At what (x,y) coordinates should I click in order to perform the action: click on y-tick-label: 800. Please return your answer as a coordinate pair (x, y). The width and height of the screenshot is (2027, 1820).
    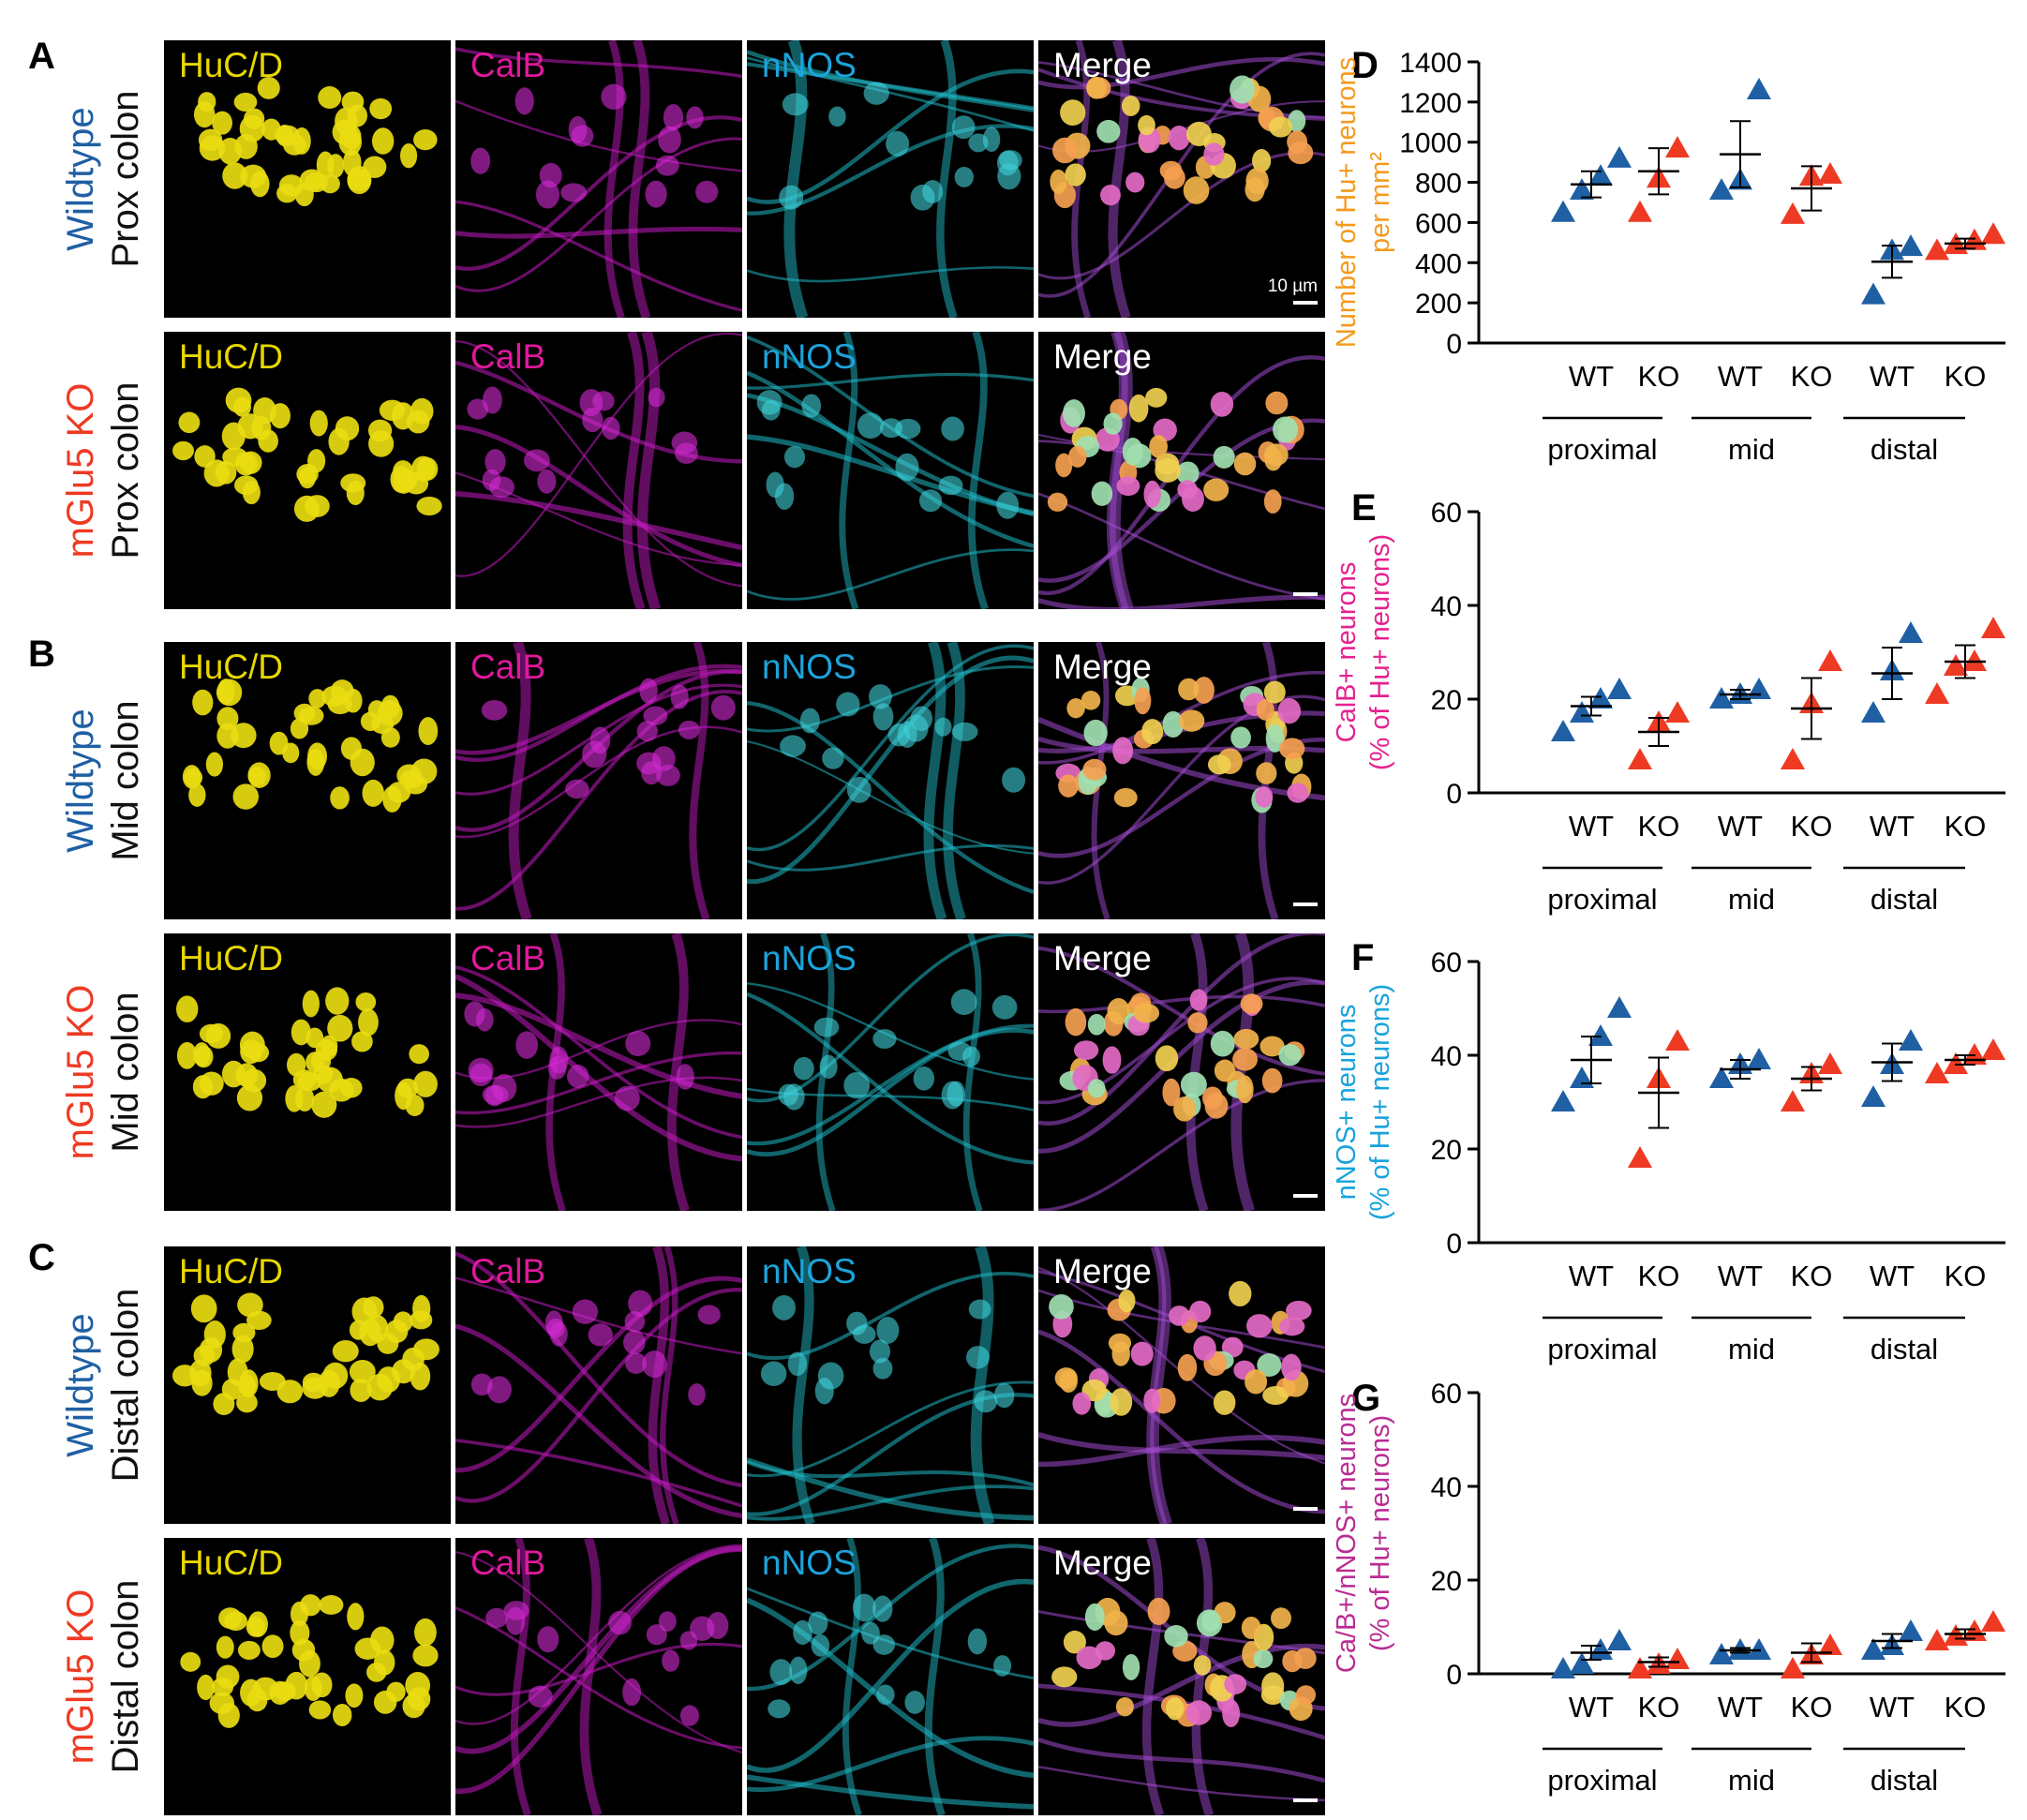
    Looking at the image, I should click on (1438, 184).